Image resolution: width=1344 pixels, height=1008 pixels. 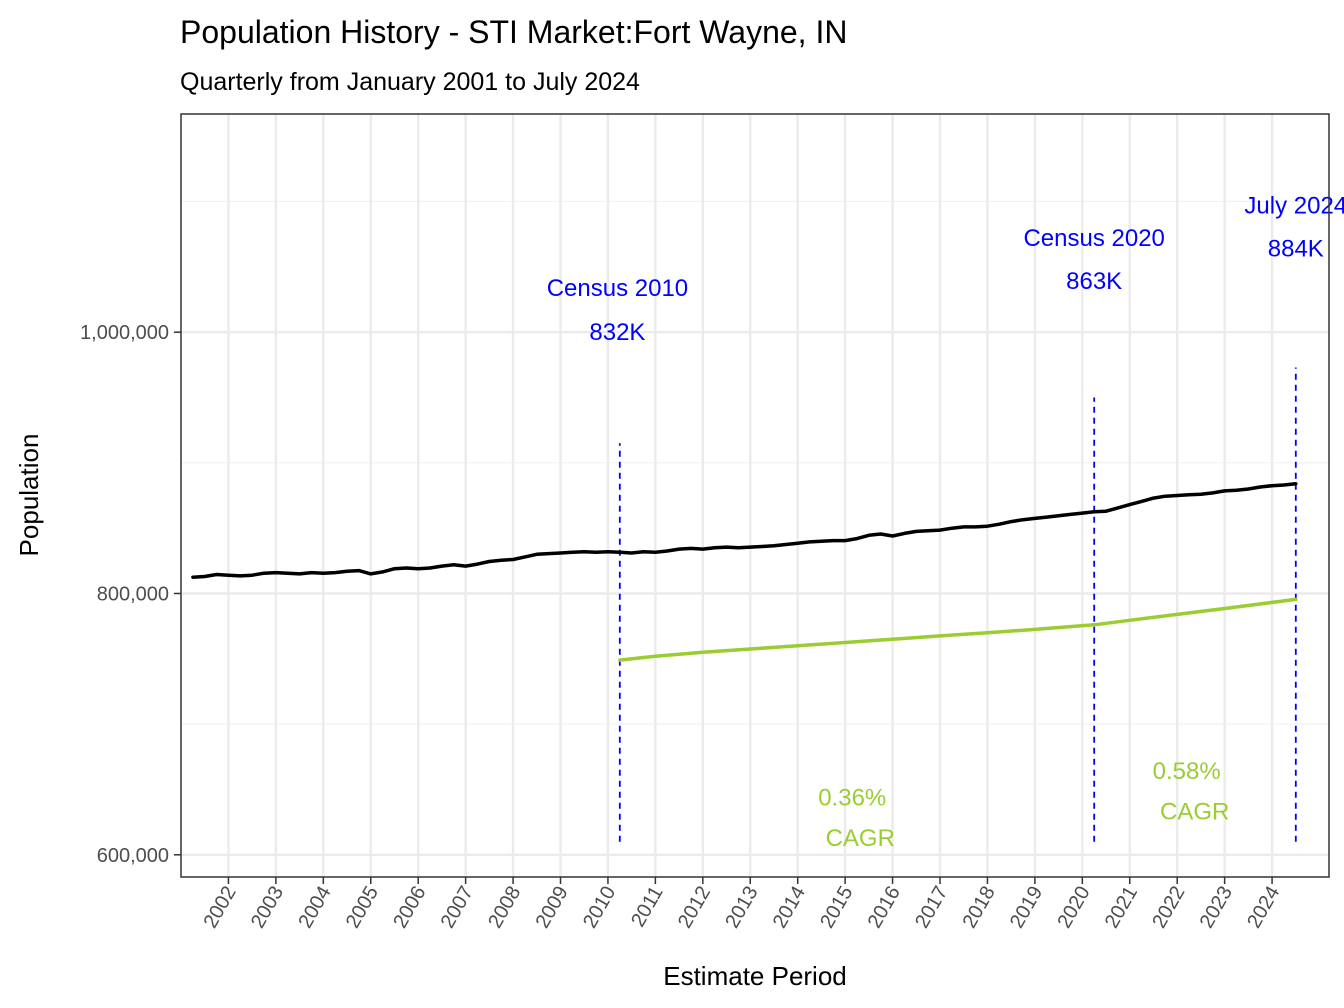 I want to click on data-series, so click(x=744, y=571).